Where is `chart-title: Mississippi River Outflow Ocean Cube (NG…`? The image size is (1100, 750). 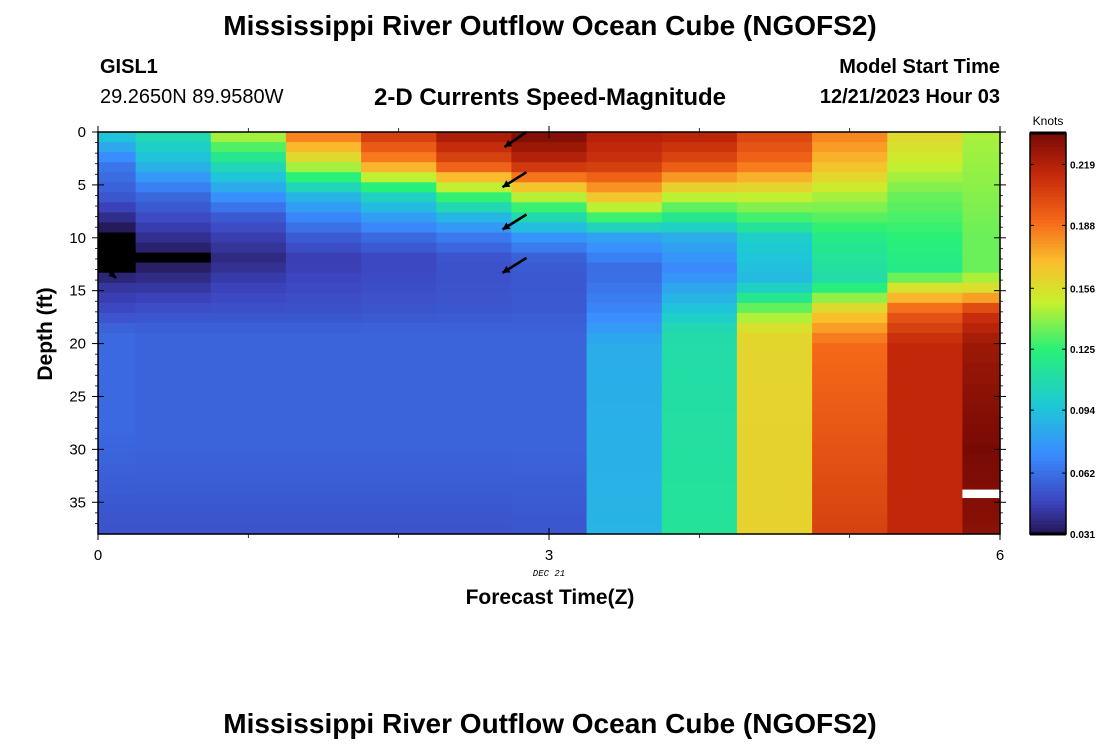 chart-title: Mississippi River Outflow Ocean Cube (NG… is located at coordinates (550, 25).